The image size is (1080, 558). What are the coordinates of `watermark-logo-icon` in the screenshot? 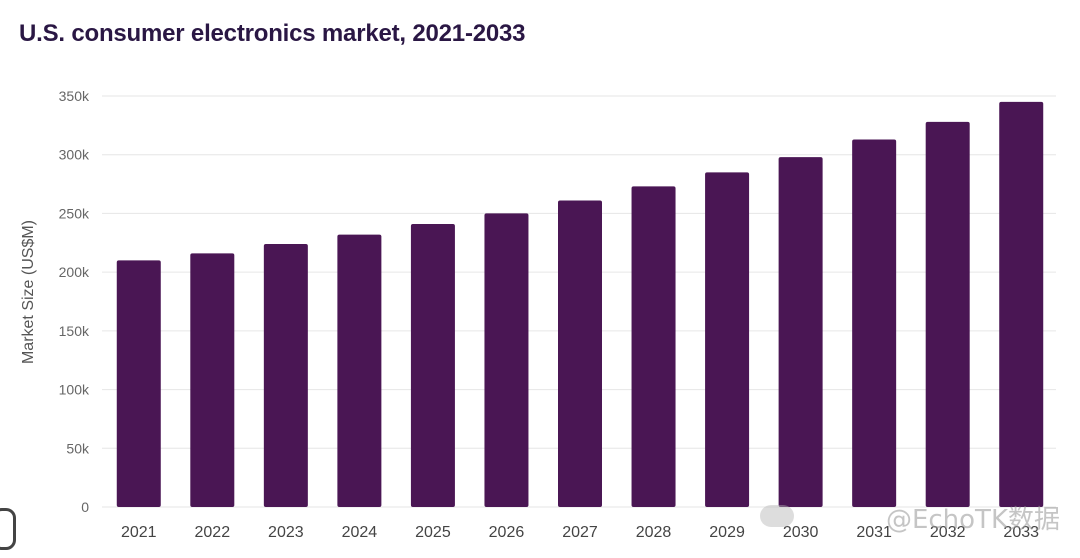 It's located at (777, 516).